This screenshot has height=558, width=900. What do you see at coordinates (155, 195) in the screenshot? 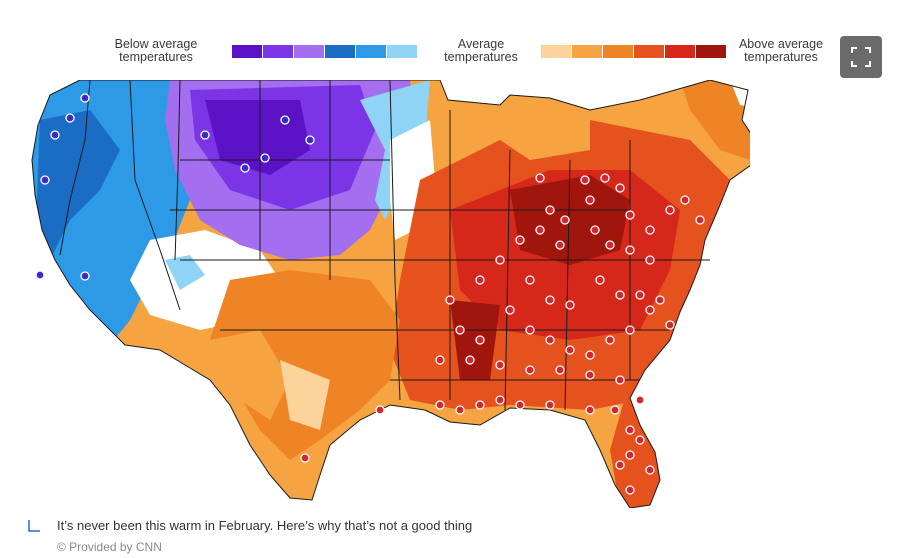
I see `nevada-border` at bounding box center [155, 195].